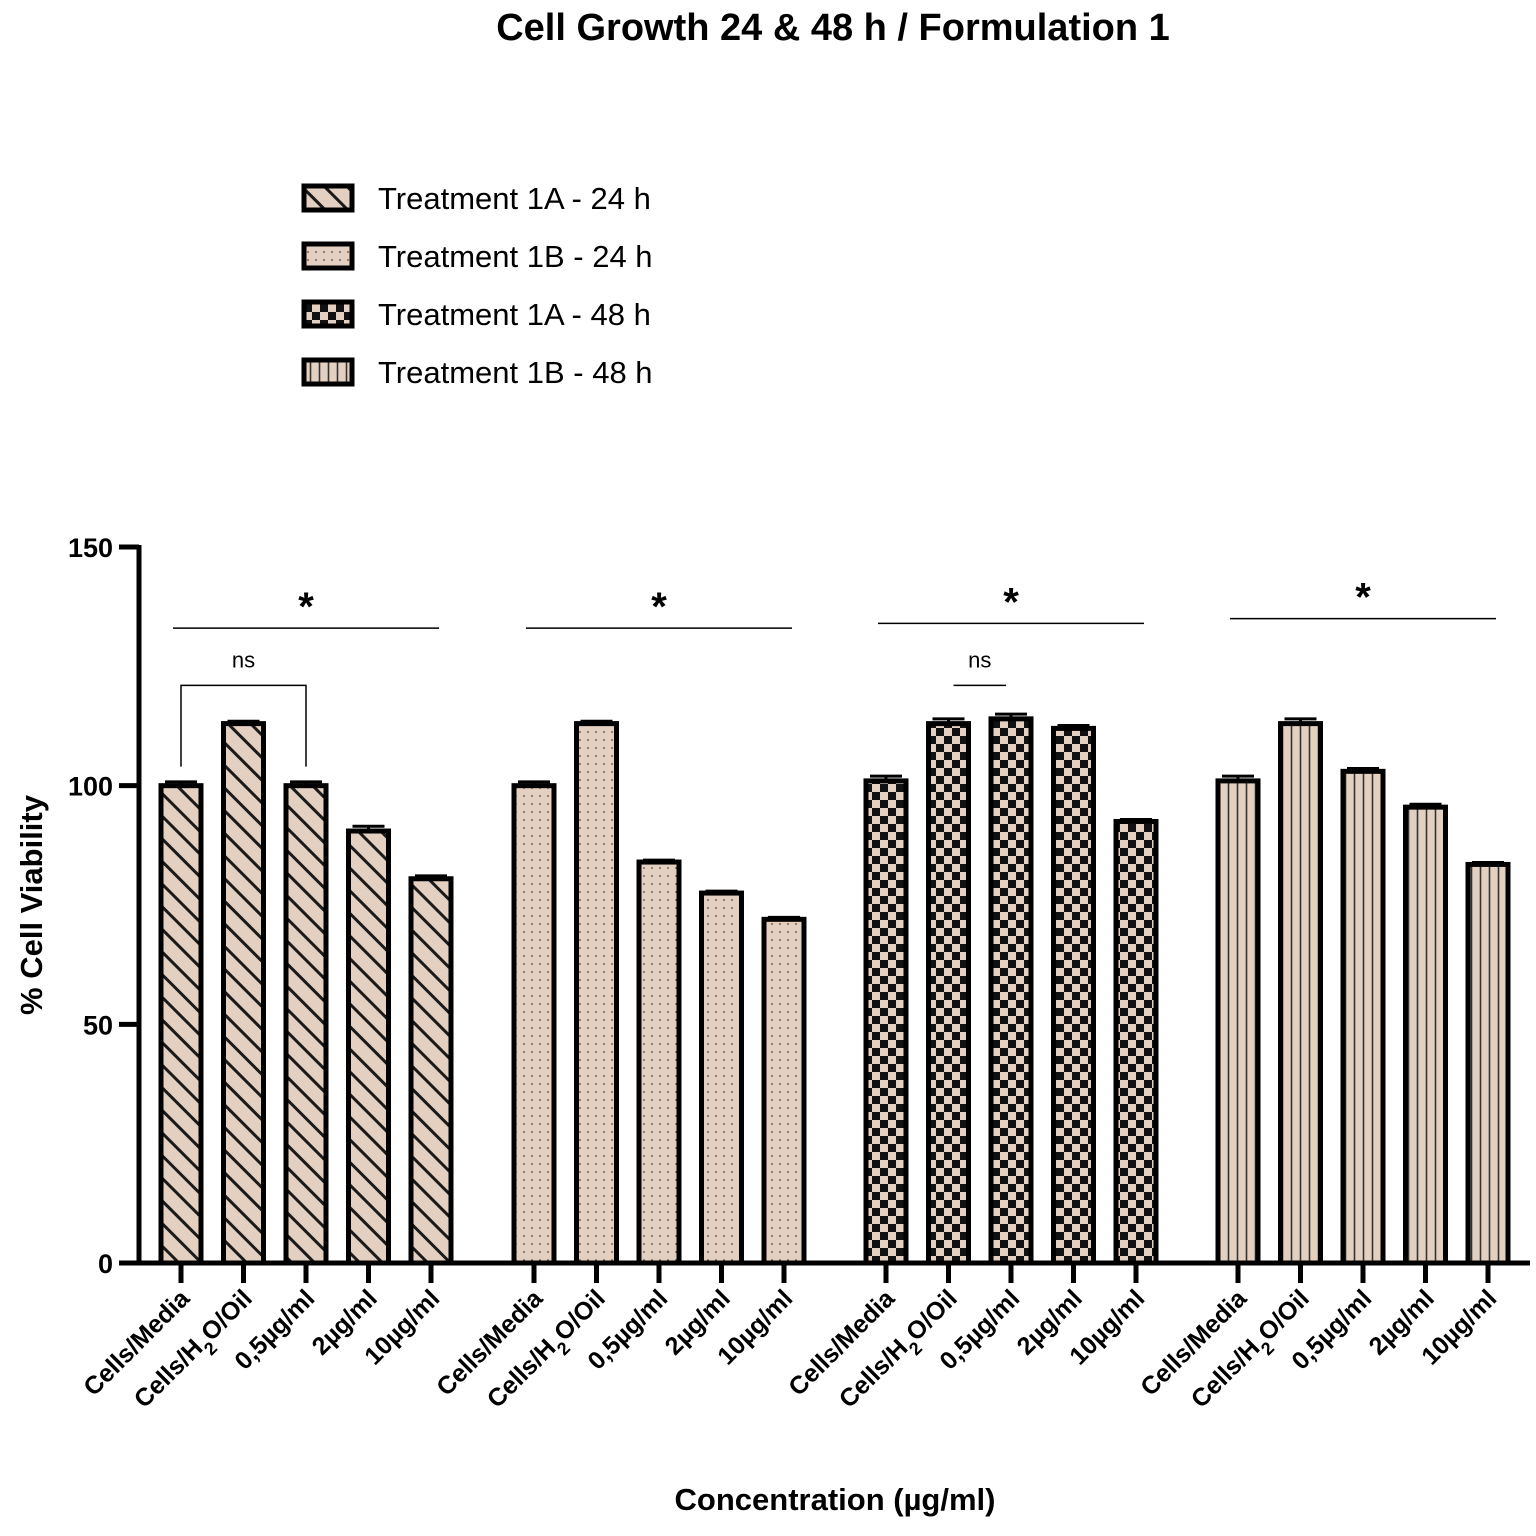 This screenshot has height=1536, width=1536. Describe the element at coordinates (90, 787) in the screenshot. I see `y-tick-label: 100` at that location.